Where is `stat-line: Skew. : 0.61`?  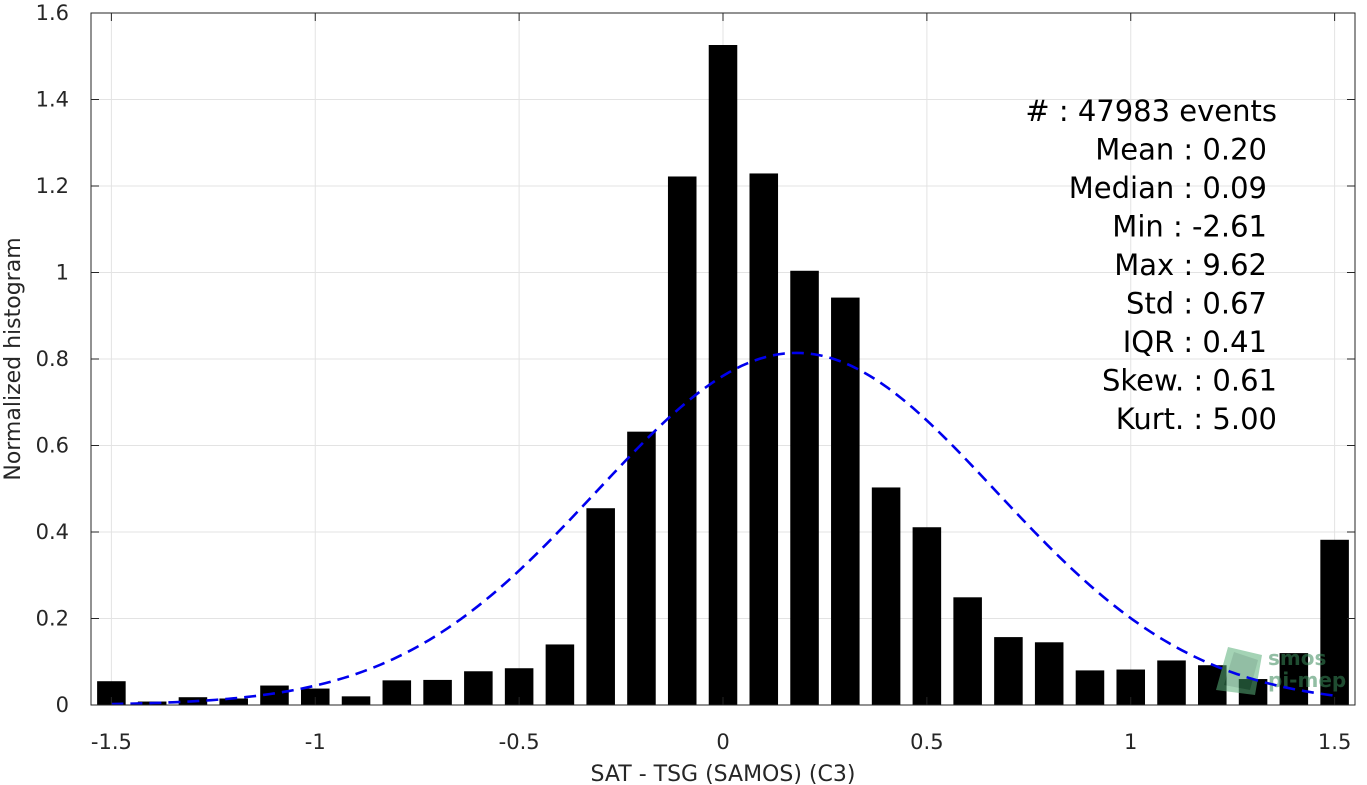 stat-line: Skew. : 0.61 is located at coordinates (1189, 381).